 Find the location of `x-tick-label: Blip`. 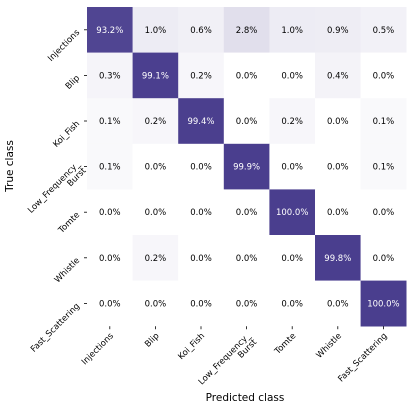

x-tick-label: Blip is located at coordinates (152, 340).